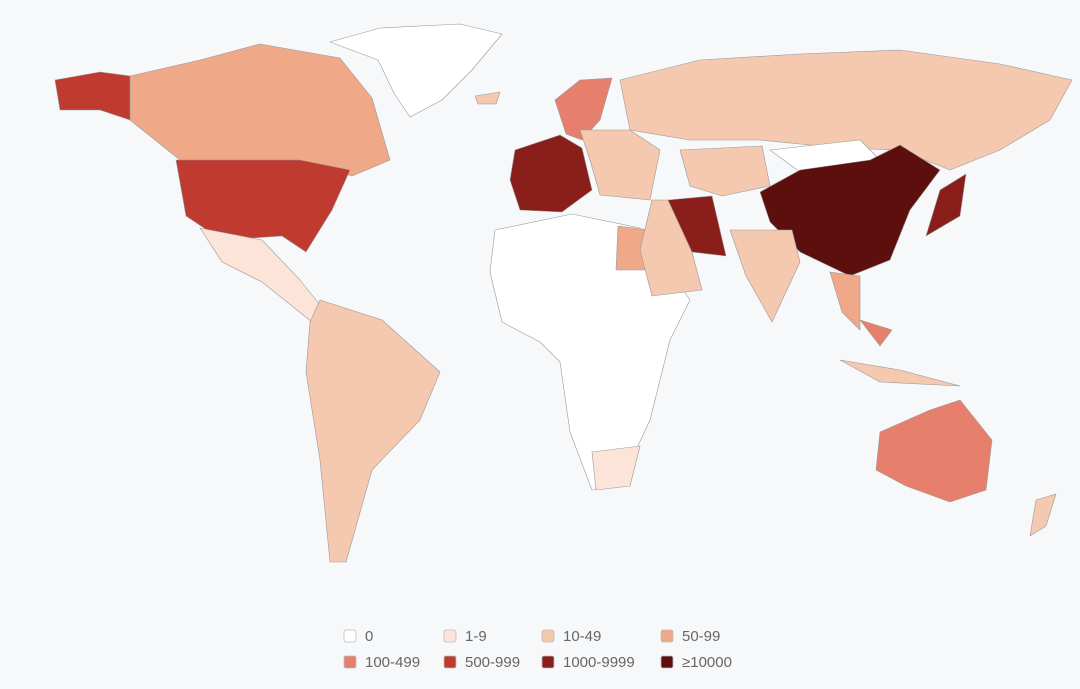 The height and width of the screenshot is (689, 1080). I want to click on iceland, so click(487, 98).